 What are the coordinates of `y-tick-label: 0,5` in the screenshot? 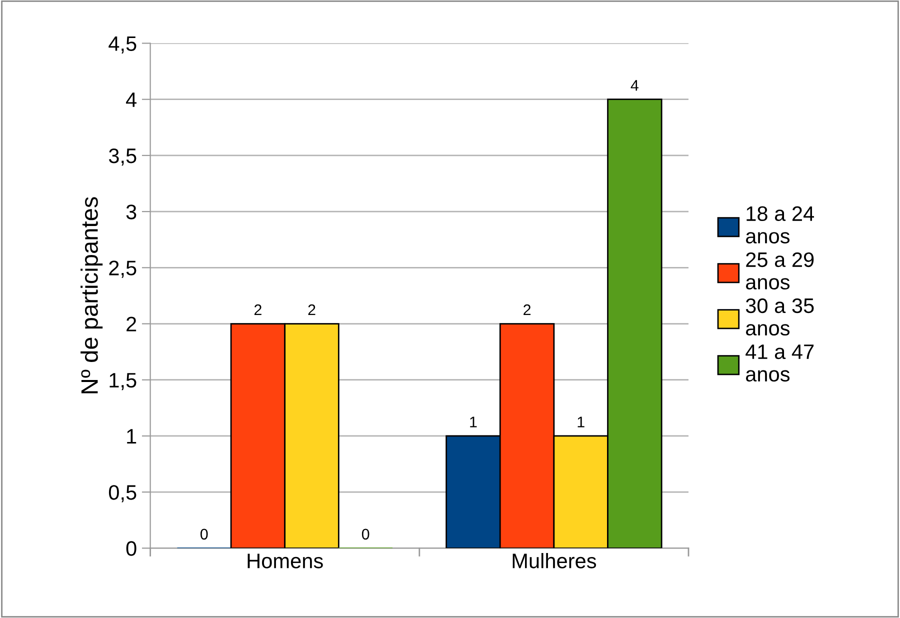 It's located at (122, 493).